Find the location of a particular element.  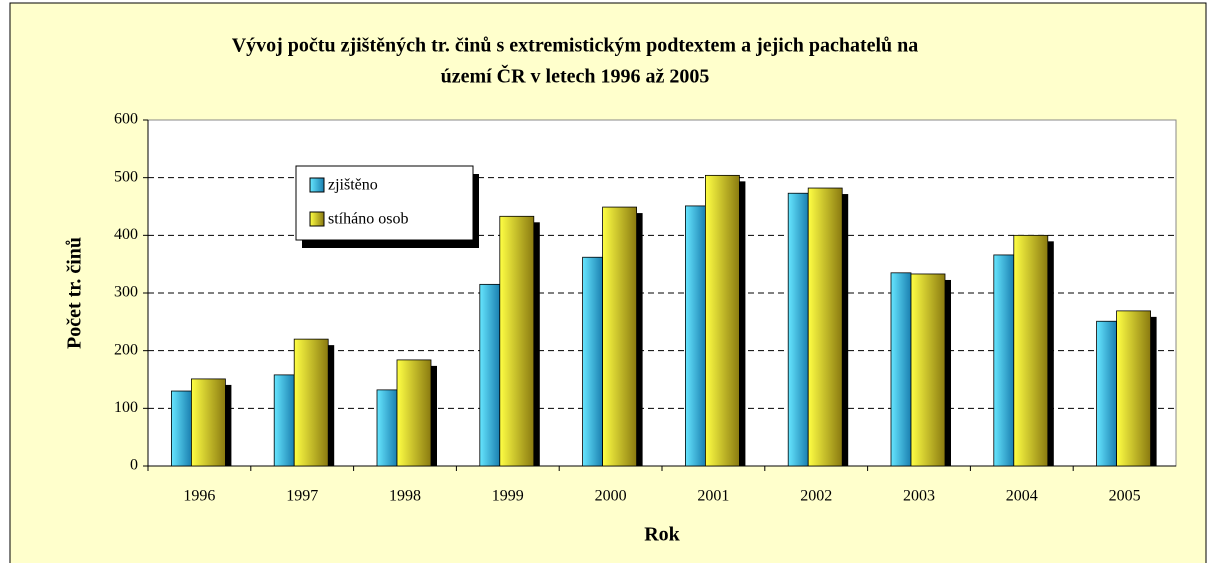

y-axis-label: Počet tr. činů is located at coordinates (75, 293).